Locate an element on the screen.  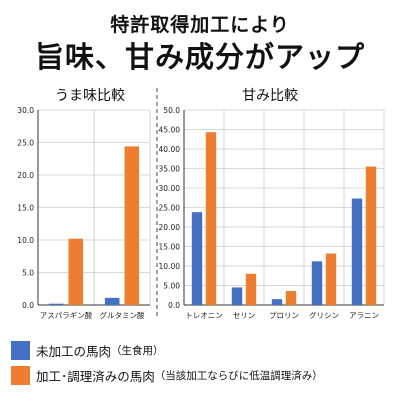
legend-swatch-blue is located at coordinates (20, 350).